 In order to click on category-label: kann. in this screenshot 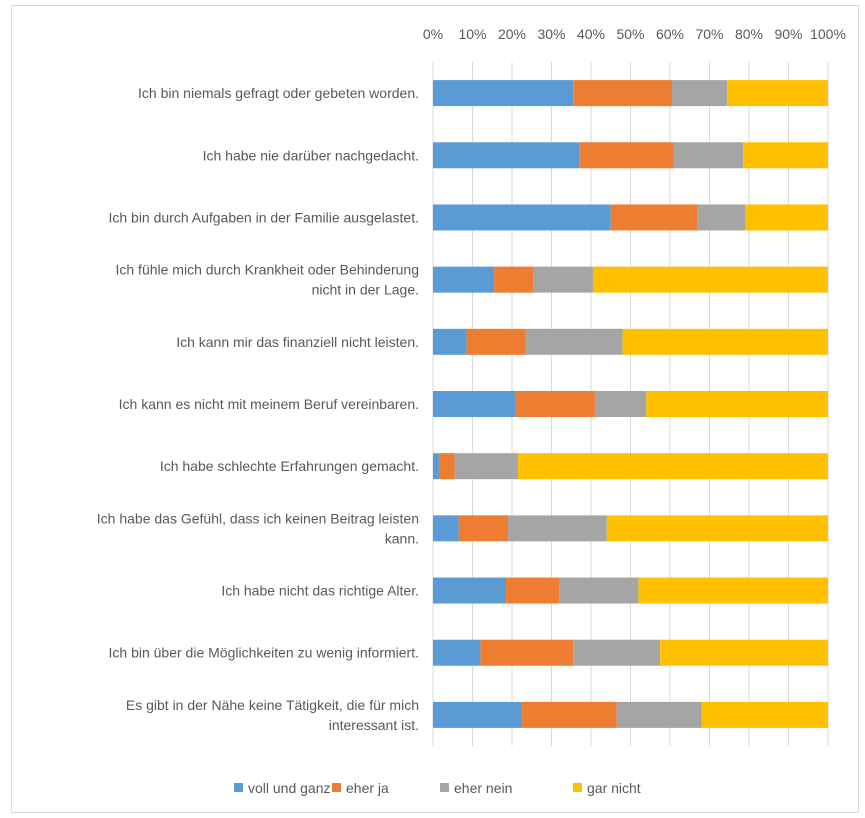, I will do `click(402, 538)`.